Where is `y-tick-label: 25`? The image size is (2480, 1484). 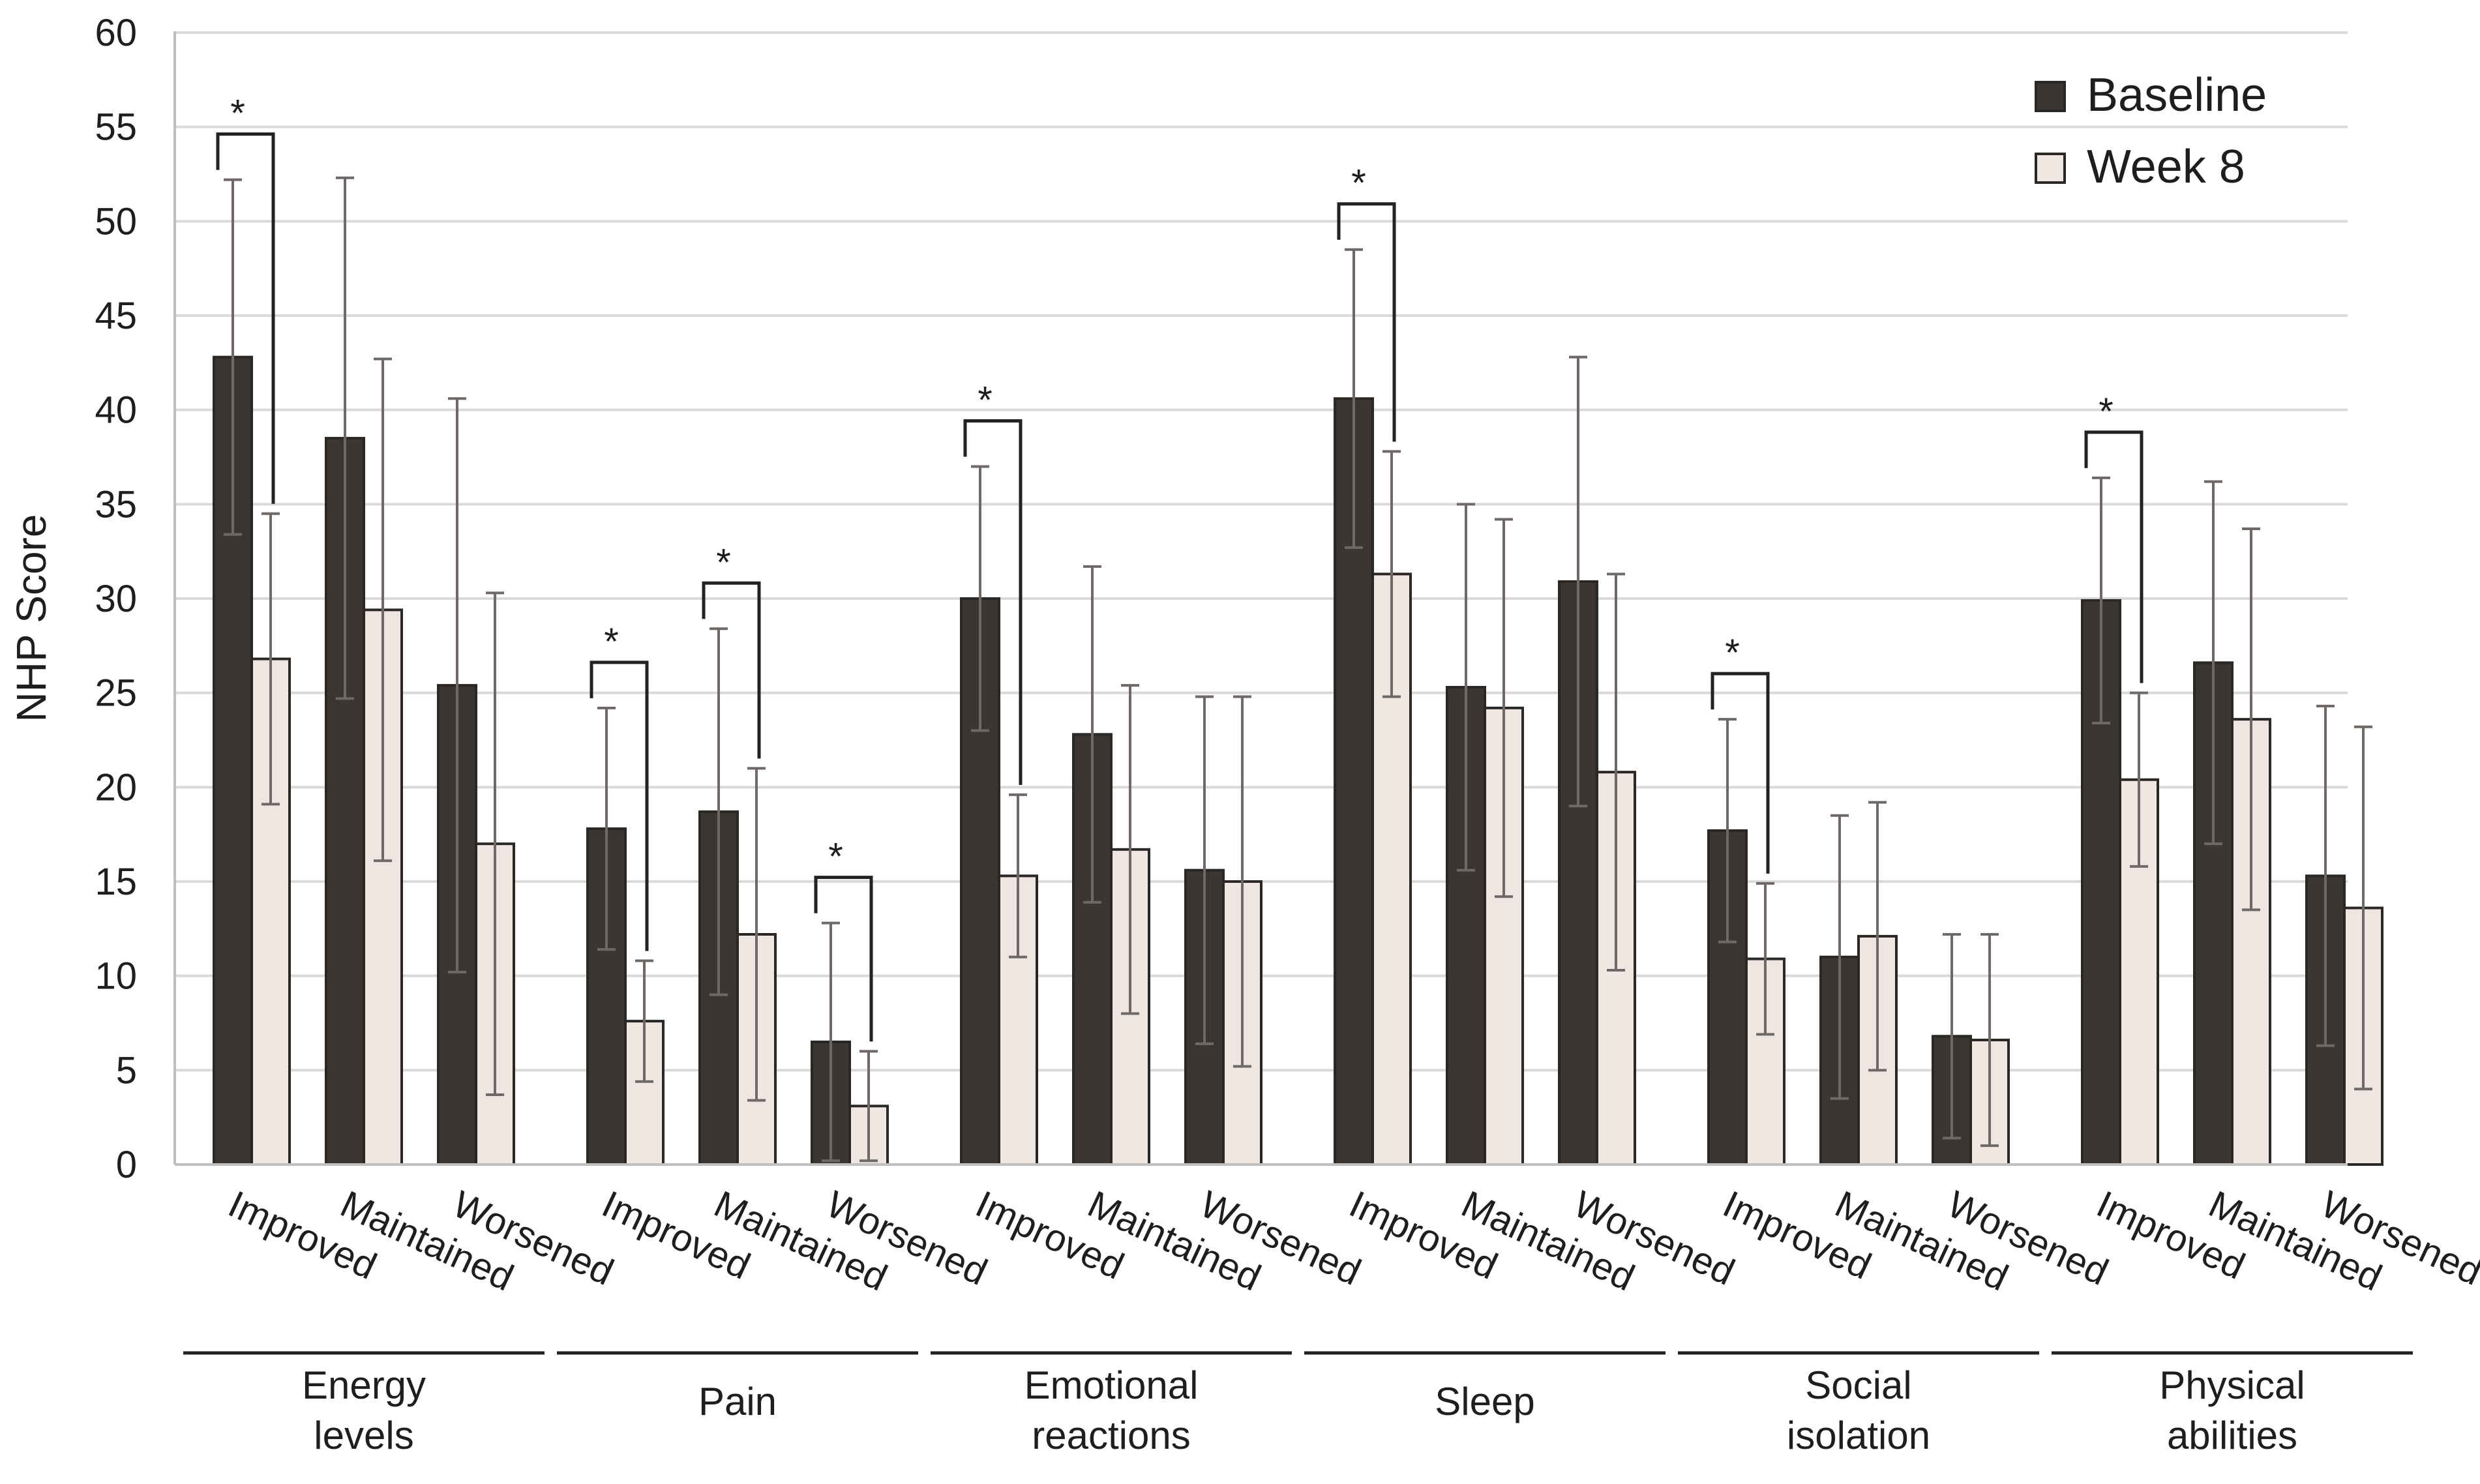
y-tick-label: 25 is located at coordinates (116, 693).